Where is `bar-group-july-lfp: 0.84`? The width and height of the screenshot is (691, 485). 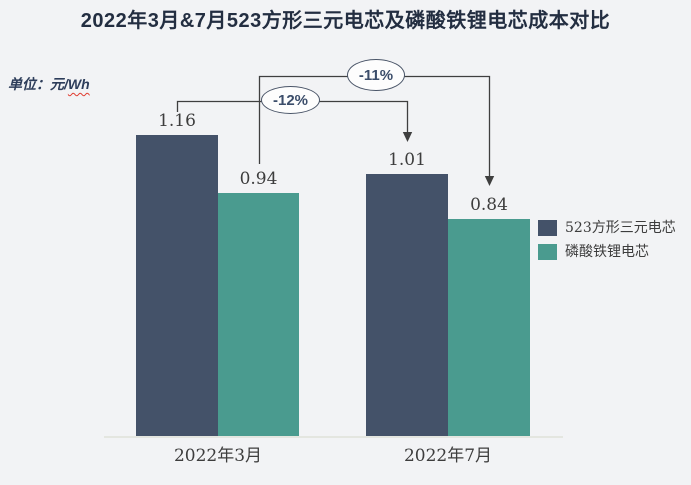 bar-group-july-lfp: 0.84 is located at coordinates (489, 316).